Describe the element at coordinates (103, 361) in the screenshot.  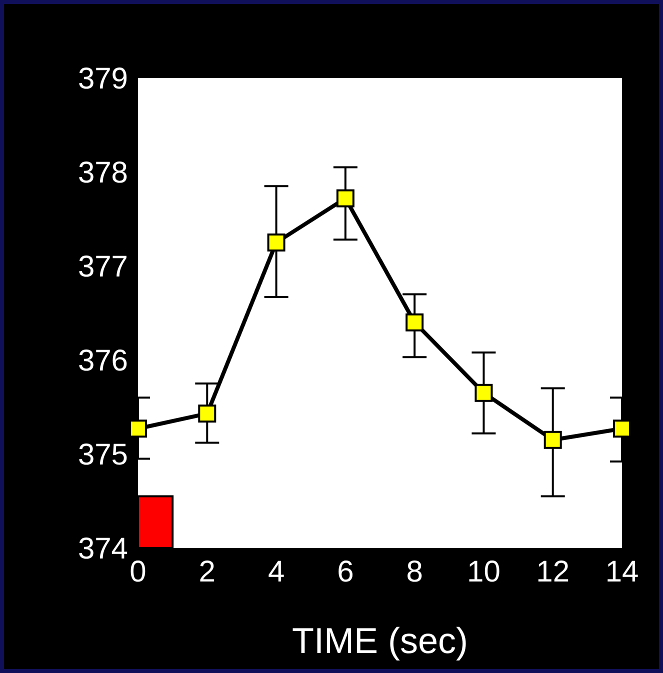
I see `y-tick-label: 376` at that location.